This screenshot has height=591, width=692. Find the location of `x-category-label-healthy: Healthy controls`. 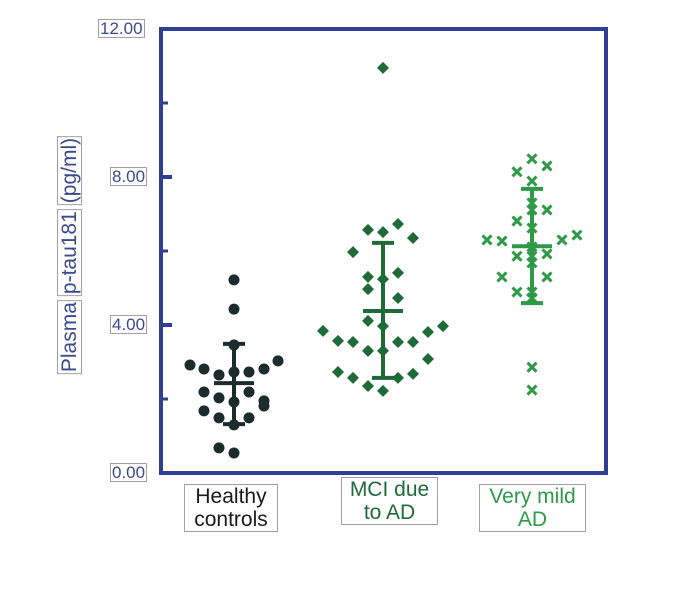

x-category-label-healthy: Healthy controls is located at coordinates (231, 508).